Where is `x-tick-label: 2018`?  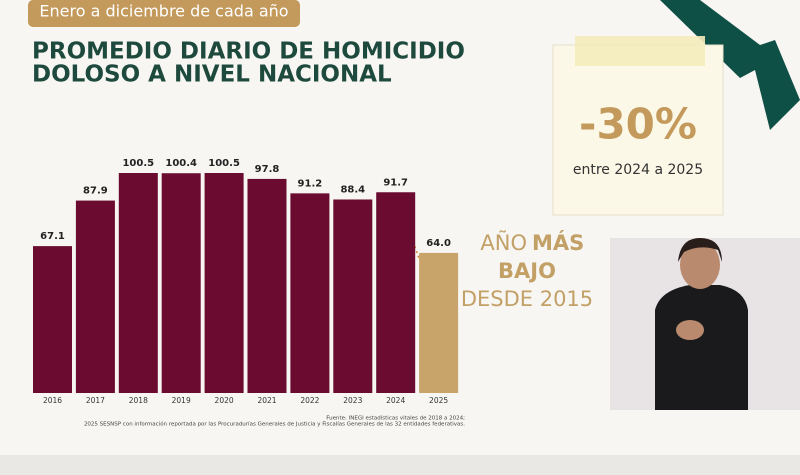
x-tick-label: 2018 is located at coordinates (138, 400).